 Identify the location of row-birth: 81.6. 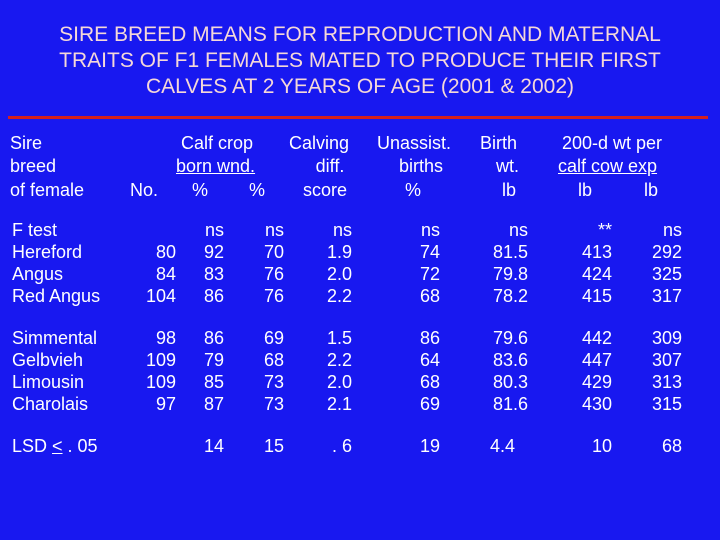
(510, 404).